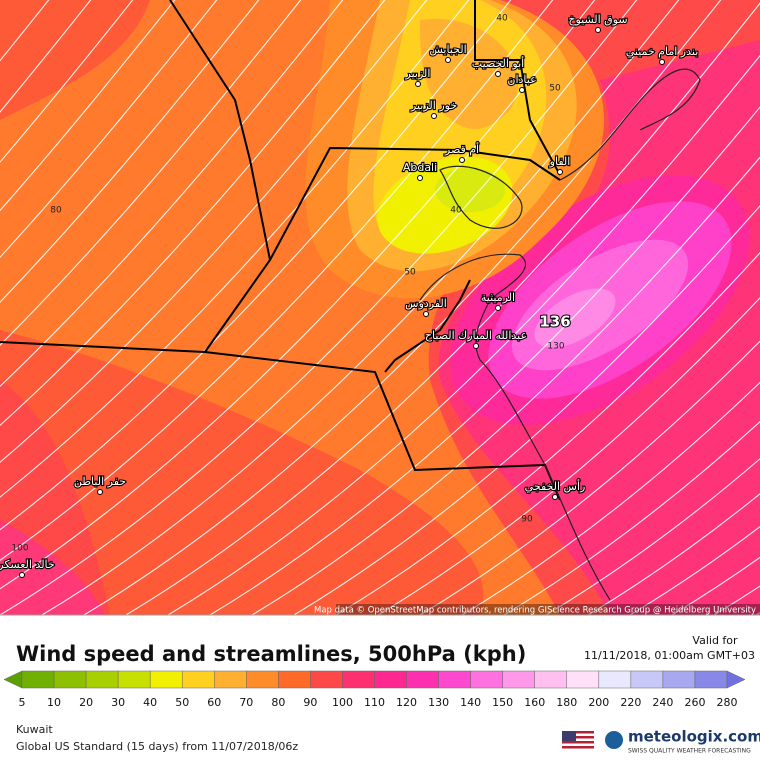 The width and height of the screenshot is (760, 764). What do you see at coordinates (669, 655) in the screenshot?
I see `valid-time: 11/11/2018, 01:00am GMT+03` at bounding box center [669, 655].